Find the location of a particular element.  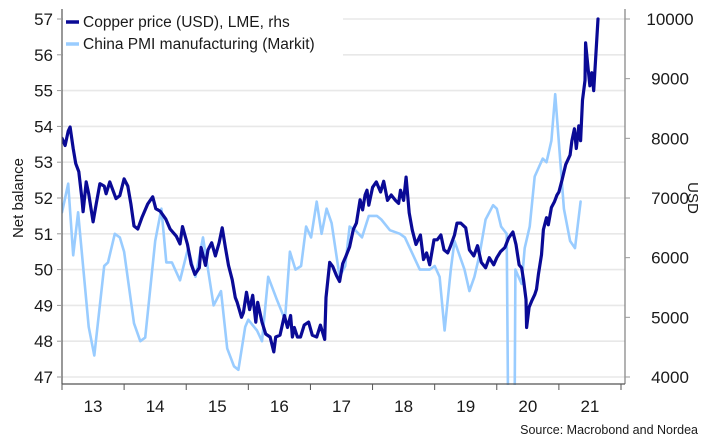

x-tick-label: 17 is located at coordinates (341, 406).